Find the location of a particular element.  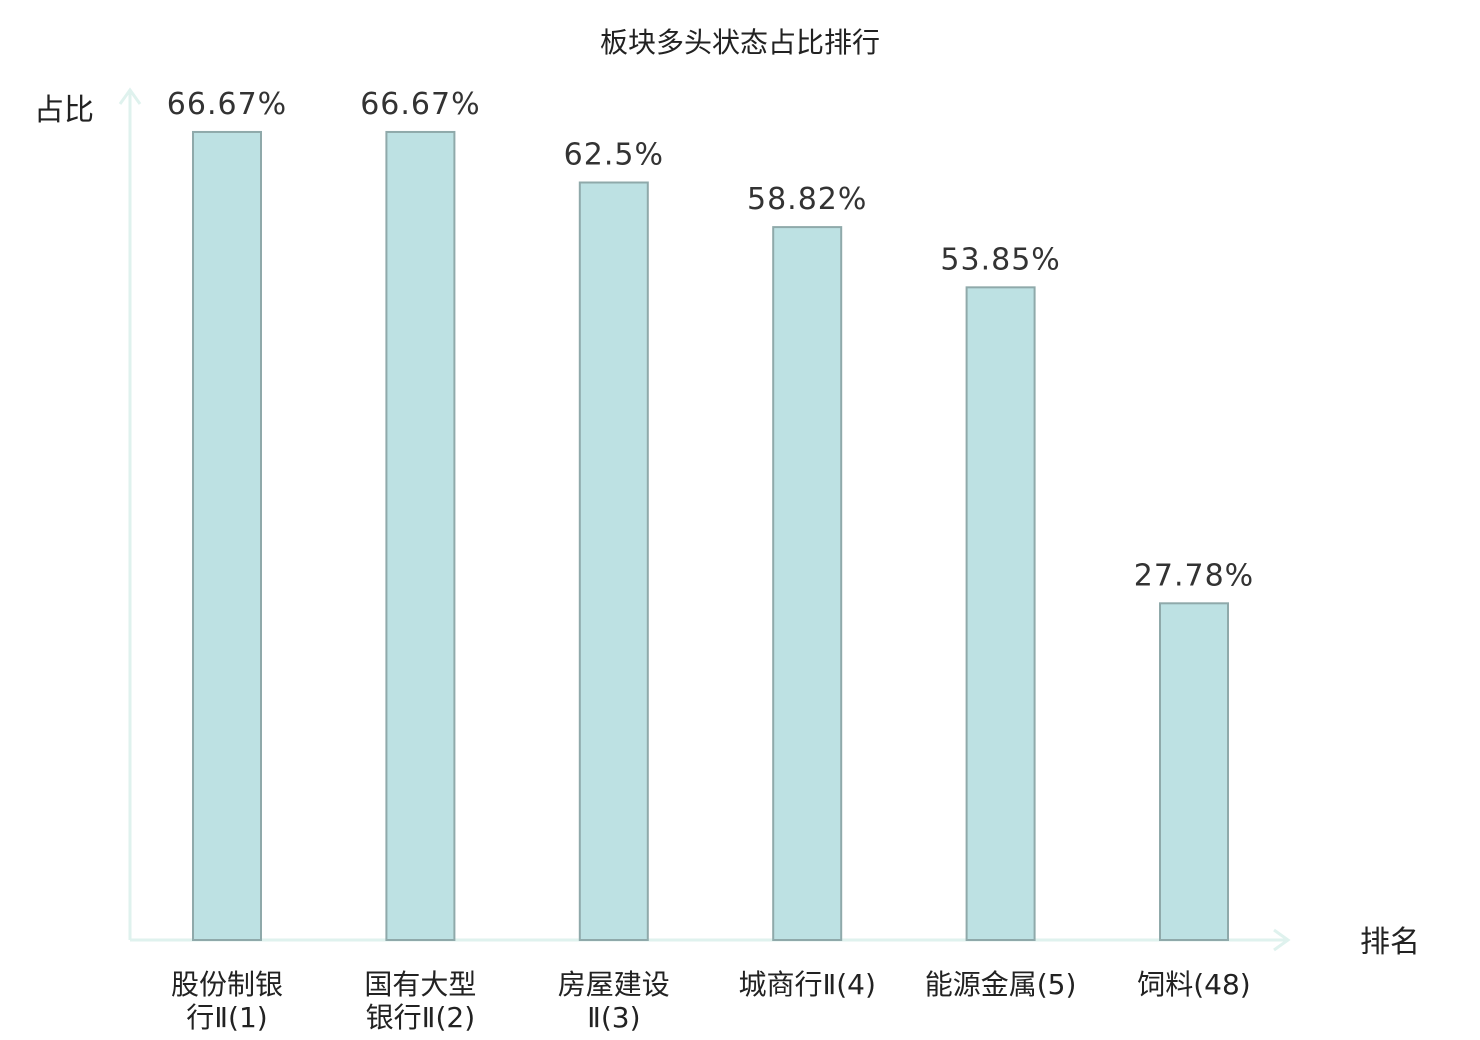

category-label-3-line-1: 房屋建设 is located at coordinates (614, 984).